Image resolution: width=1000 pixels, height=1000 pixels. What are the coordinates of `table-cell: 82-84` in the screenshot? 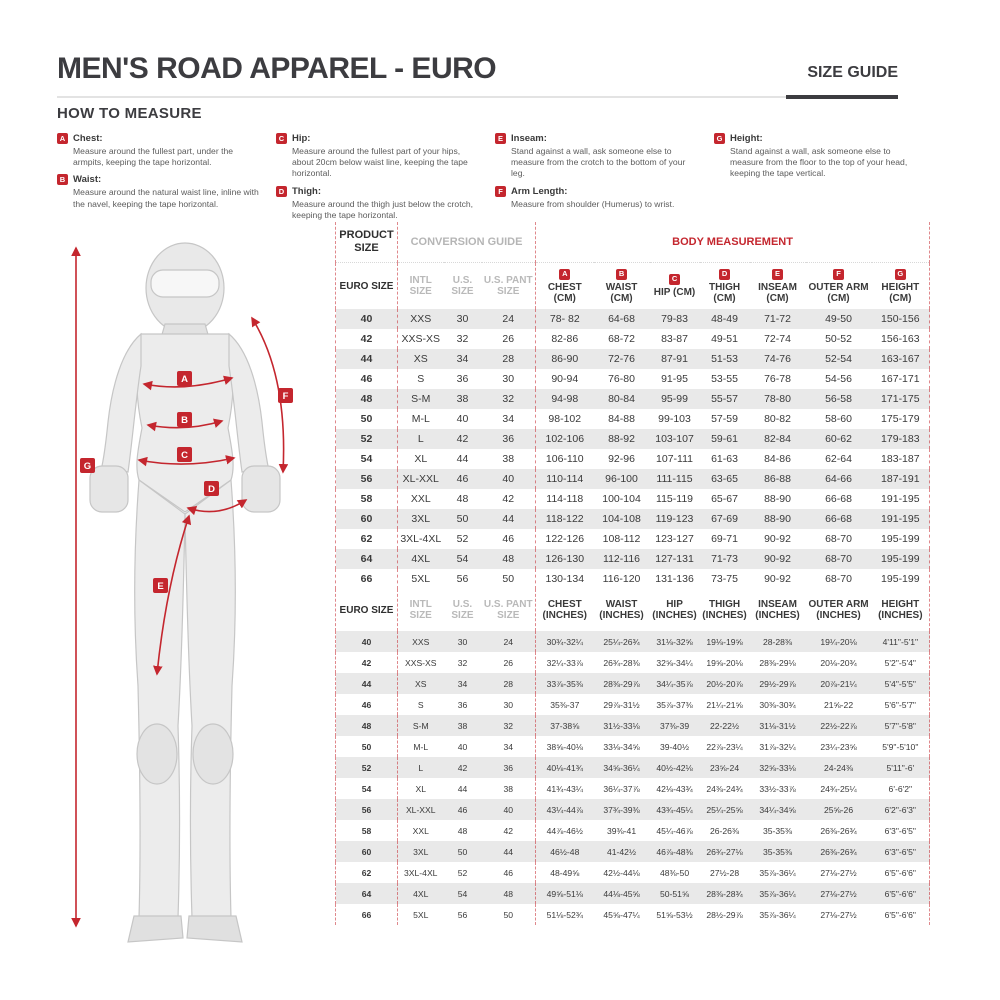 It's located at (777, 439).